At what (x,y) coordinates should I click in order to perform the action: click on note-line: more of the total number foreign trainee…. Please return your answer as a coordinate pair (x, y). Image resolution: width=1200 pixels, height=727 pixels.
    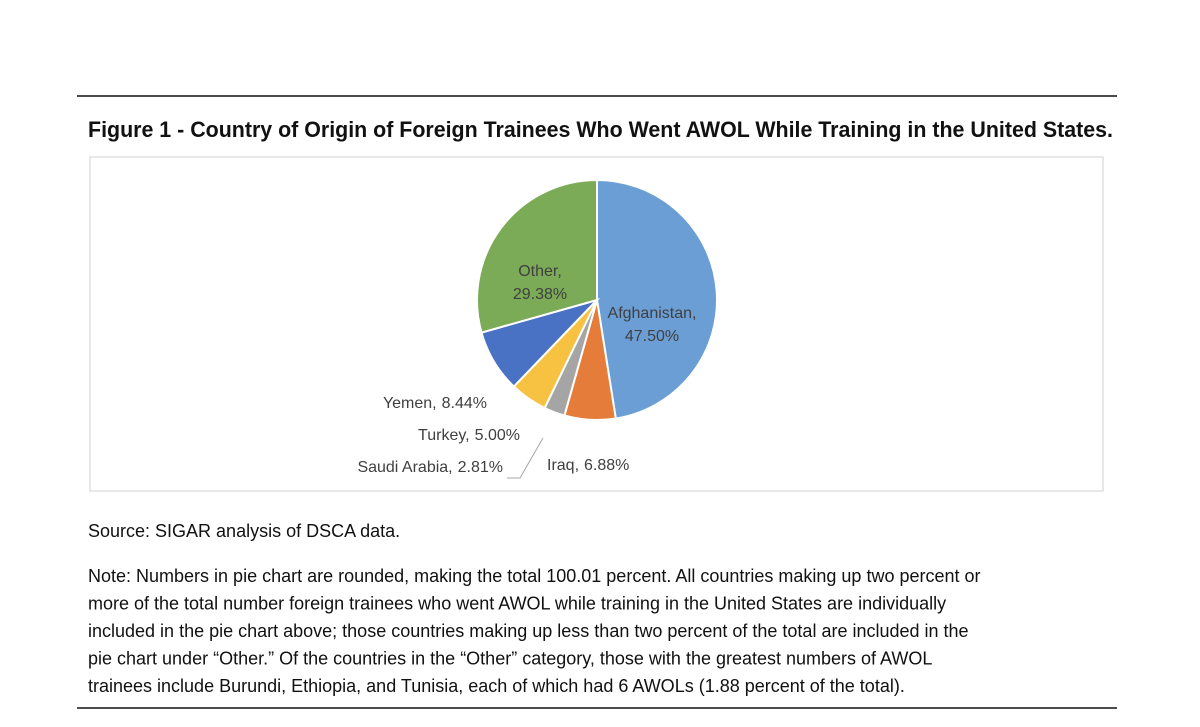
    Looking at the image, I should click on (517, 603).